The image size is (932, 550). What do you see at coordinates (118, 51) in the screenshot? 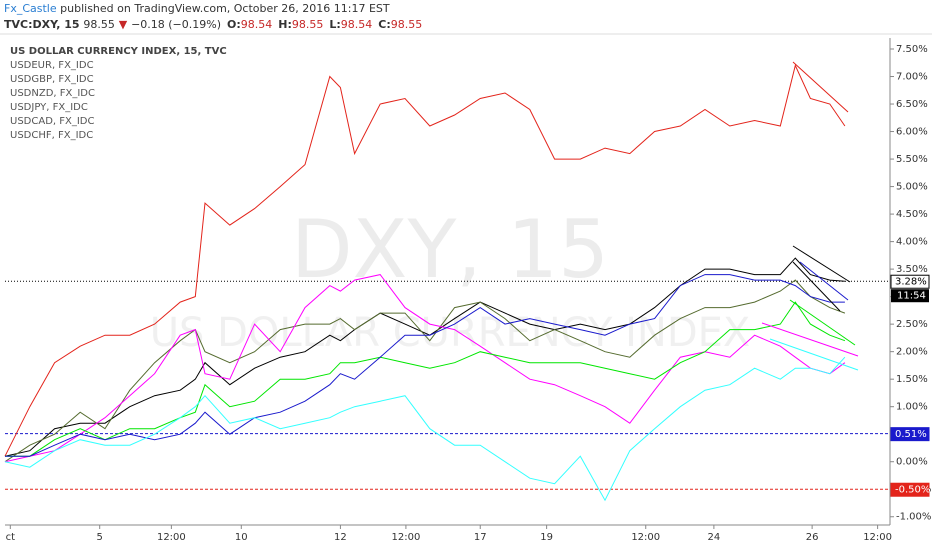
I see `legend-entry: US DOLLAR CURRENCY INDEX, 15, TVC` at bounding box center [118, 51].